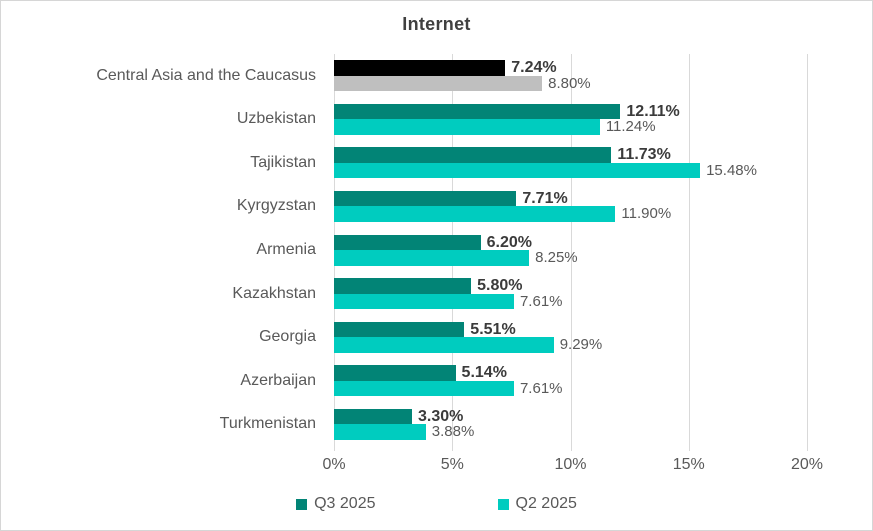 This screenshot has height=531, width=873. What do you see at coordinates (436, 504) in the screenshot?
I see `legend: Q3 2025 Q2 2025` at bounding box center [436, 504].